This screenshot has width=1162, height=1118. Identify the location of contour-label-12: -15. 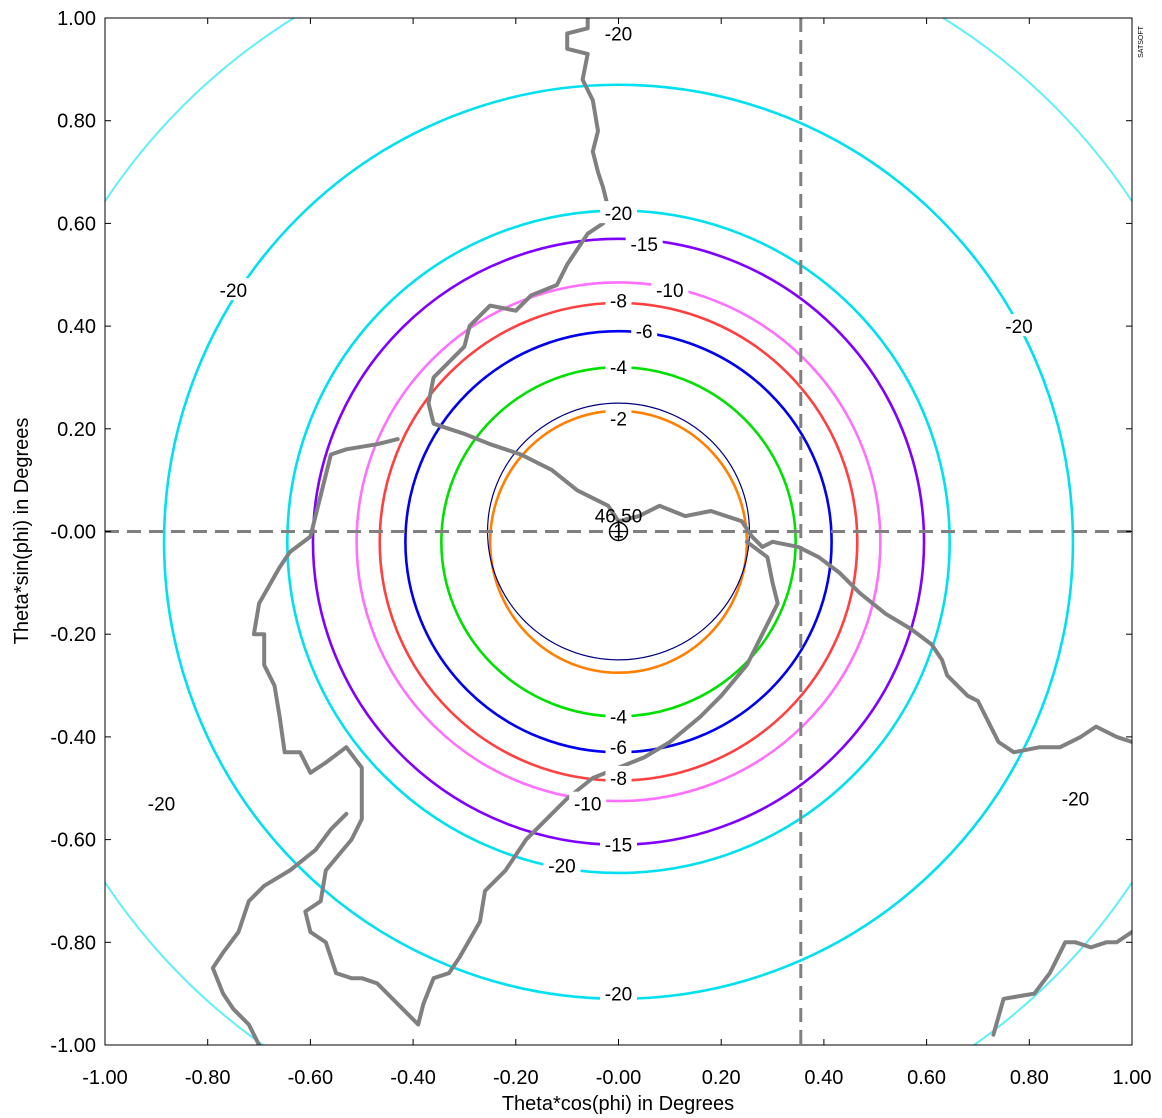
(618, 846).